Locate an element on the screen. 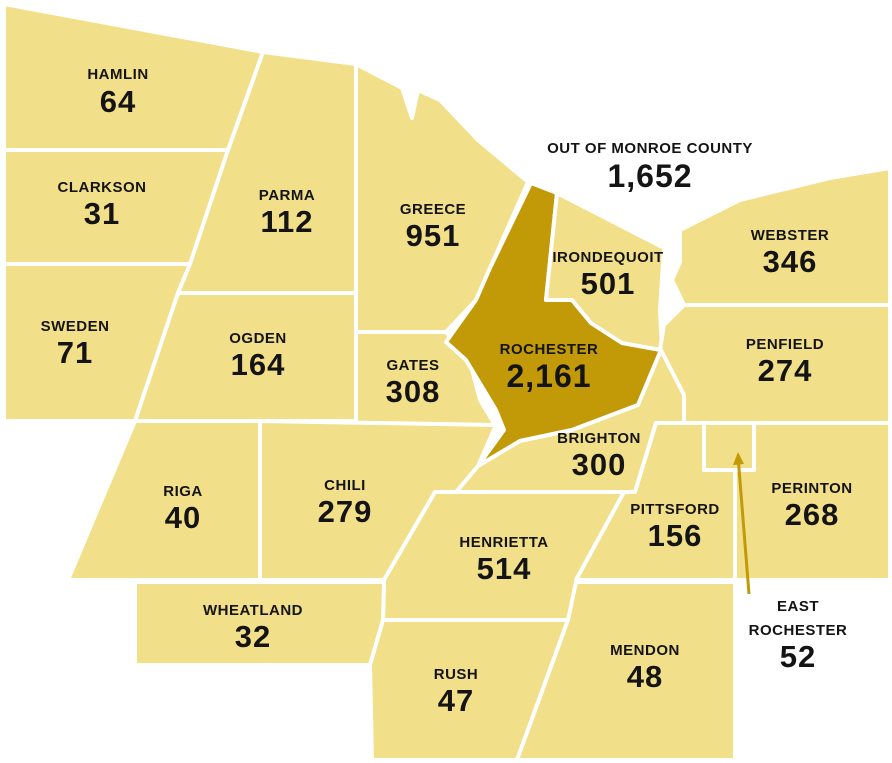 Image resolution: width=892 pixels, height=763 pixels. east-rochester-label-line2: ROCHESTER is located at coordinates (798, 630).